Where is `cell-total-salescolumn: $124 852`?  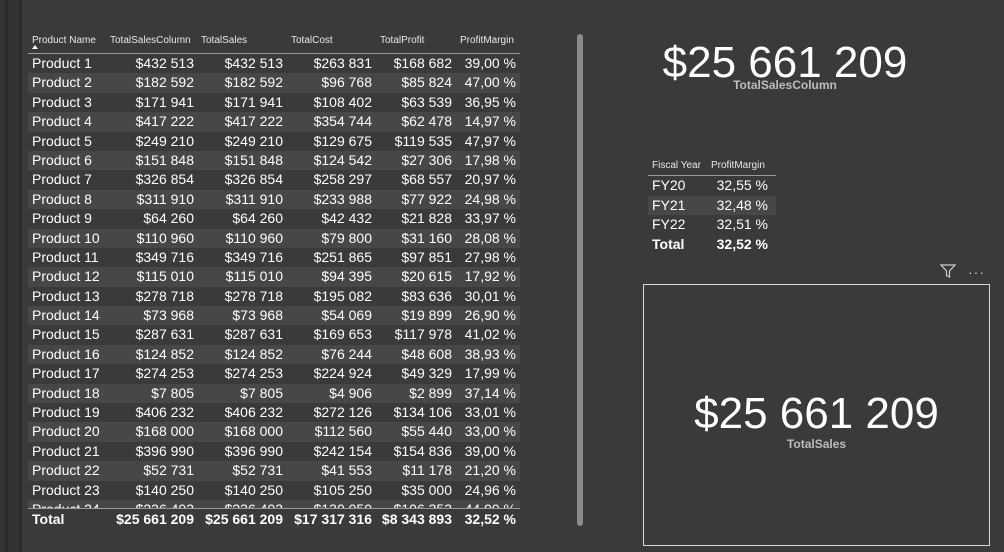 cell-total-salescolumn: $124 852 is located at coordinates (164, 353).